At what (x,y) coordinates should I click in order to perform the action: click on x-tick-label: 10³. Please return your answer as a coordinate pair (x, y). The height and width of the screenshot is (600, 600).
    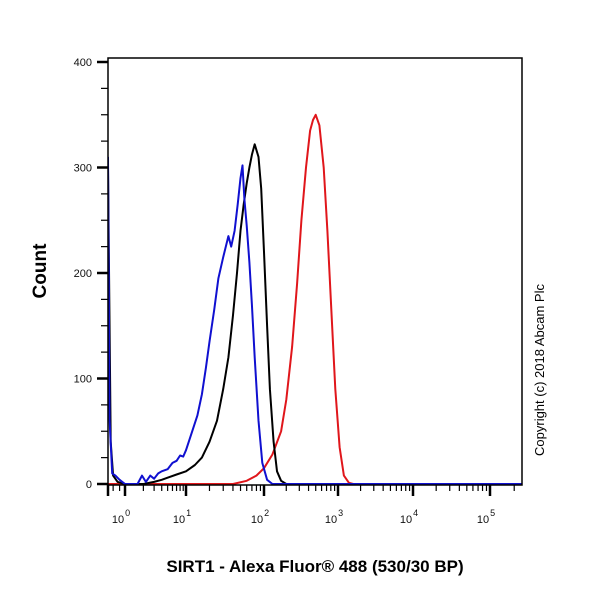
    Looking at the image, I should click on (334, 517).